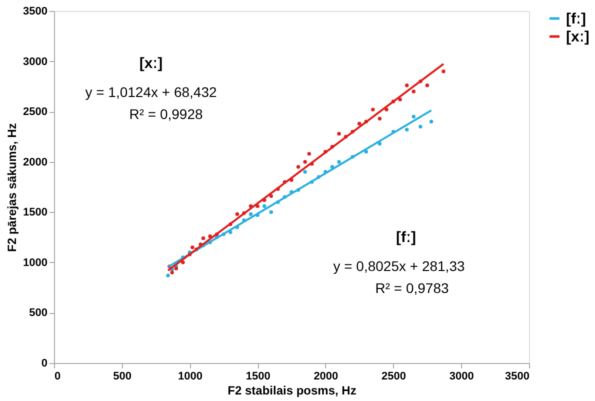 The image size is (595, 401). Describe the element at coordinates (394, 376) in the screenshot. I see `x-tick-label: 2500` at that location.